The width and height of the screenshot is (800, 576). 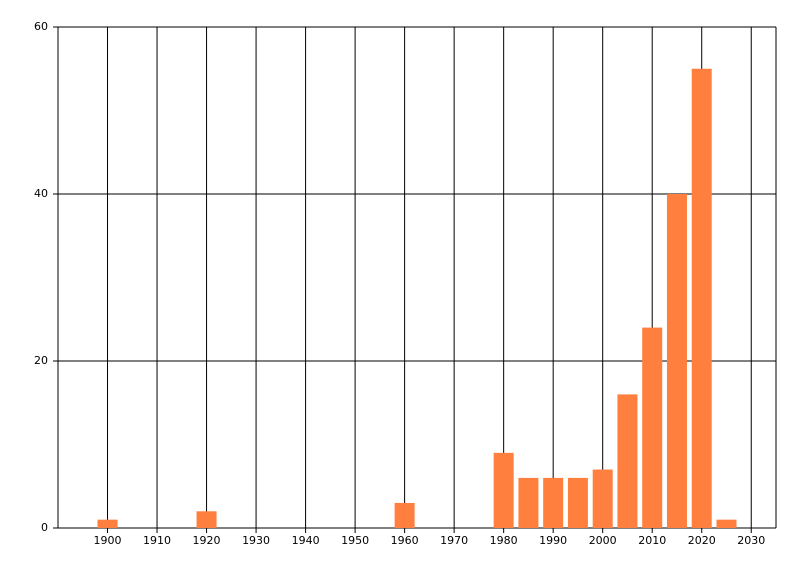 I want to click on x-tick-label: 2030, so click(x=751, y=540).